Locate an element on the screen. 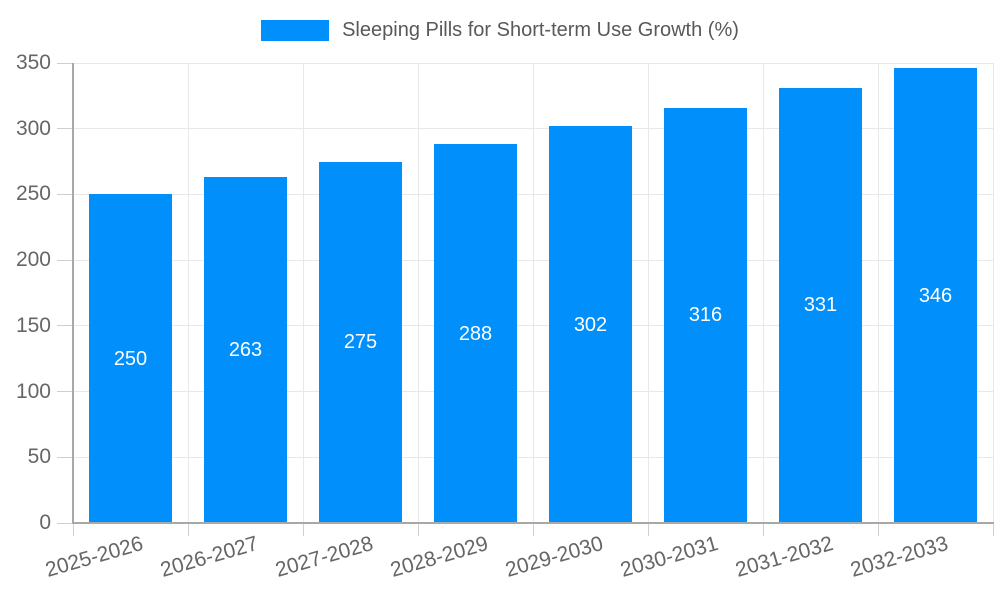  bar-value-label: 288 is located at coordinates (475, 333).